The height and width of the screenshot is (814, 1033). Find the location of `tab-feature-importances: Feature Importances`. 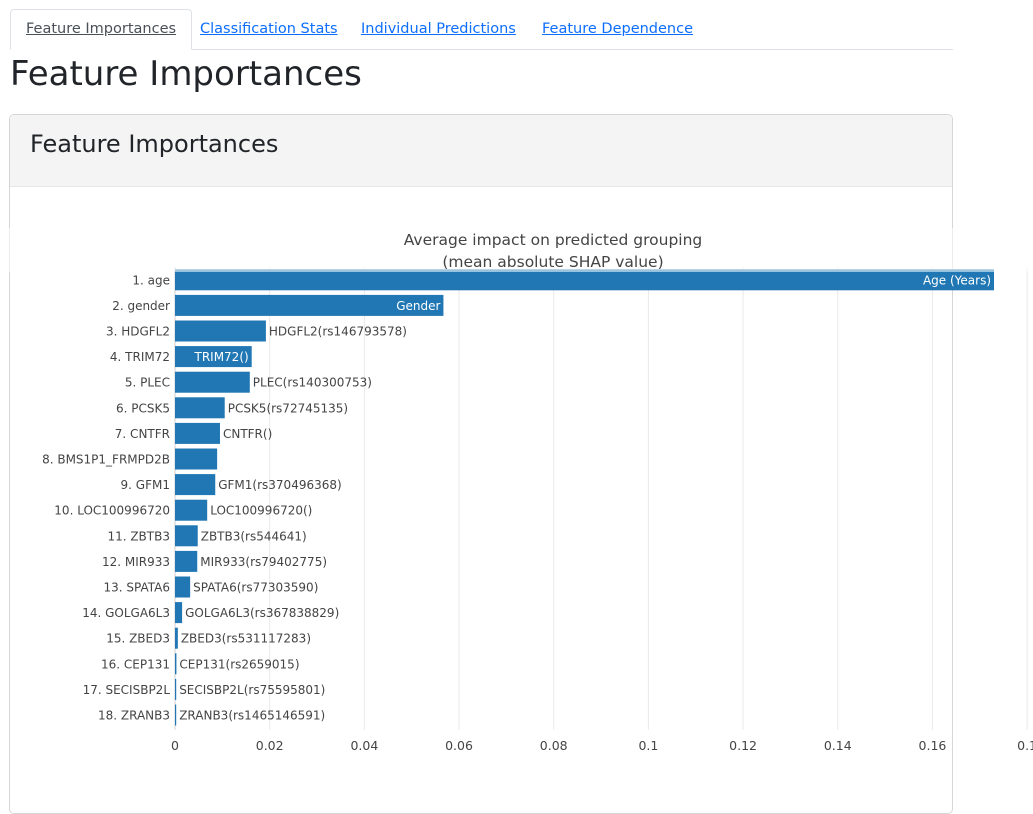

tab-feature-importances: Feature Importances is located at coordinates (101, 29).